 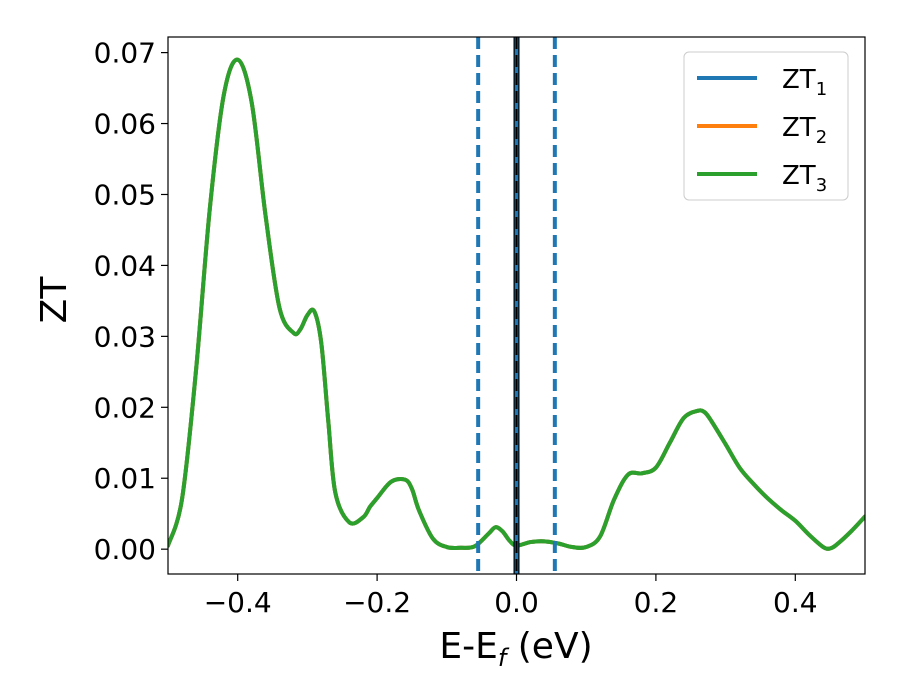 What do you see at coordinates (804, 82) in the screenshot?
I see `legend-label: ZT1` at bounding box center [804, 82].